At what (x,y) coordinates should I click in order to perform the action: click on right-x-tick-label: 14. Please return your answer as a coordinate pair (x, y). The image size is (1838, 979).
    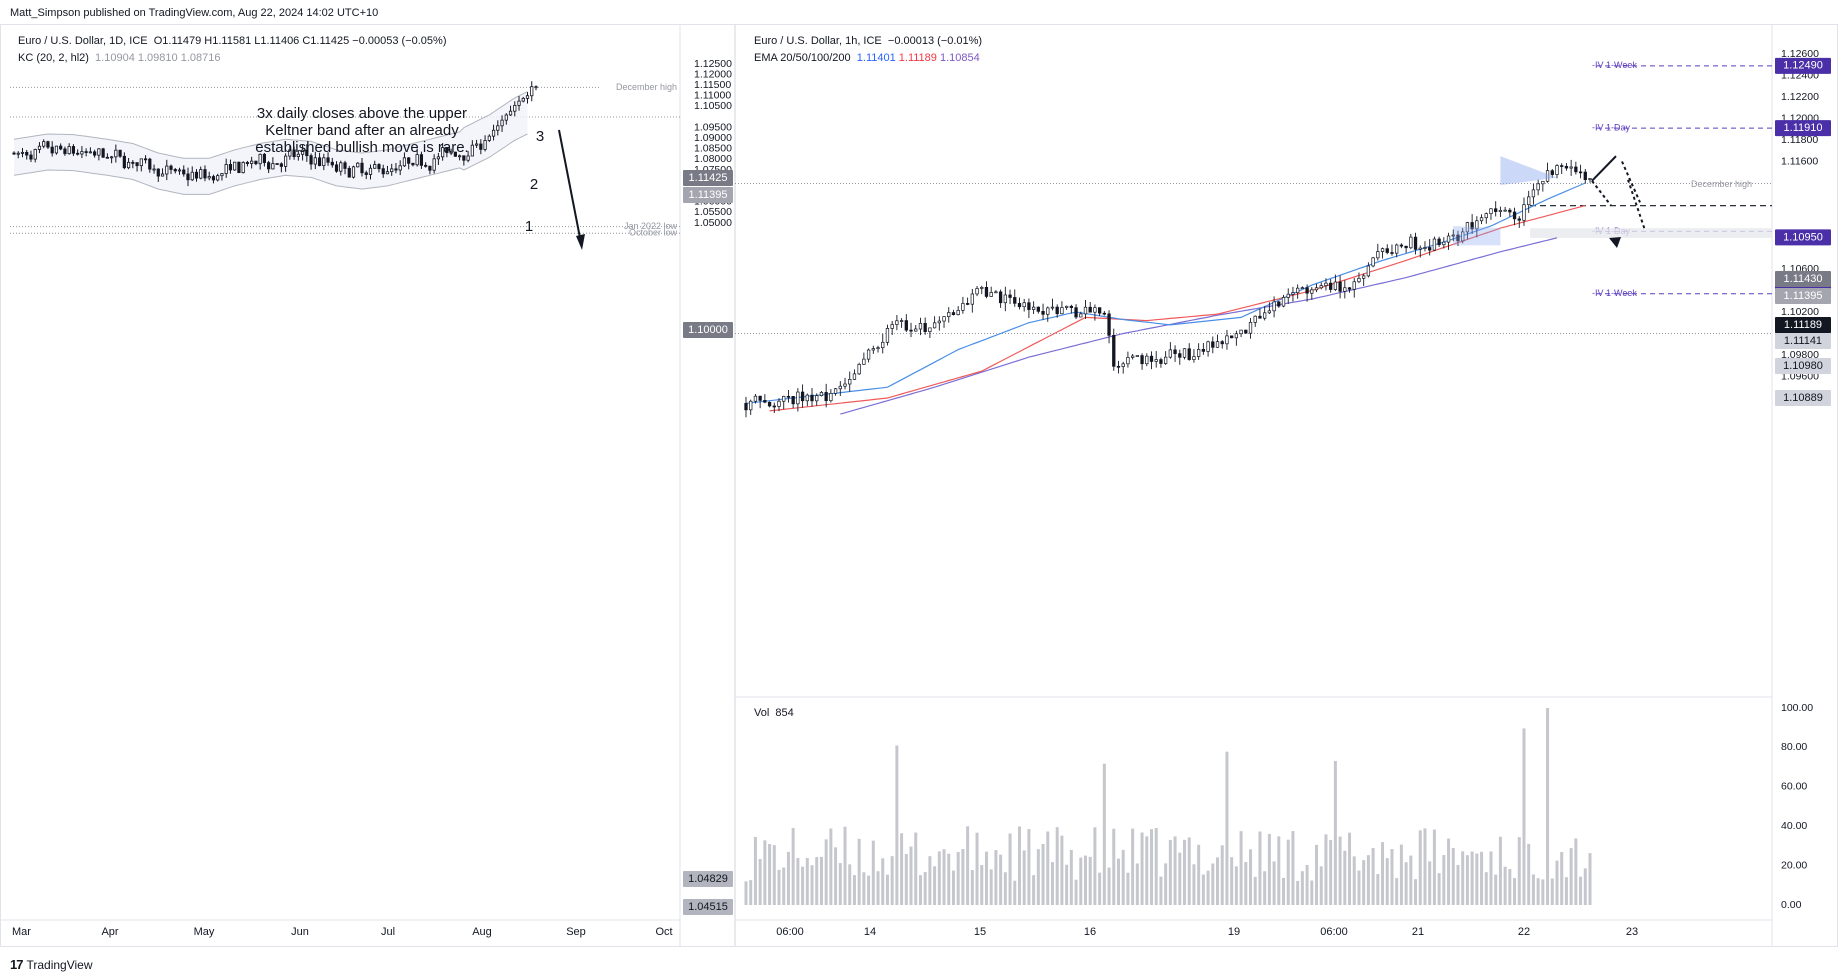
    Looking at the image, I should click on (870, 932).